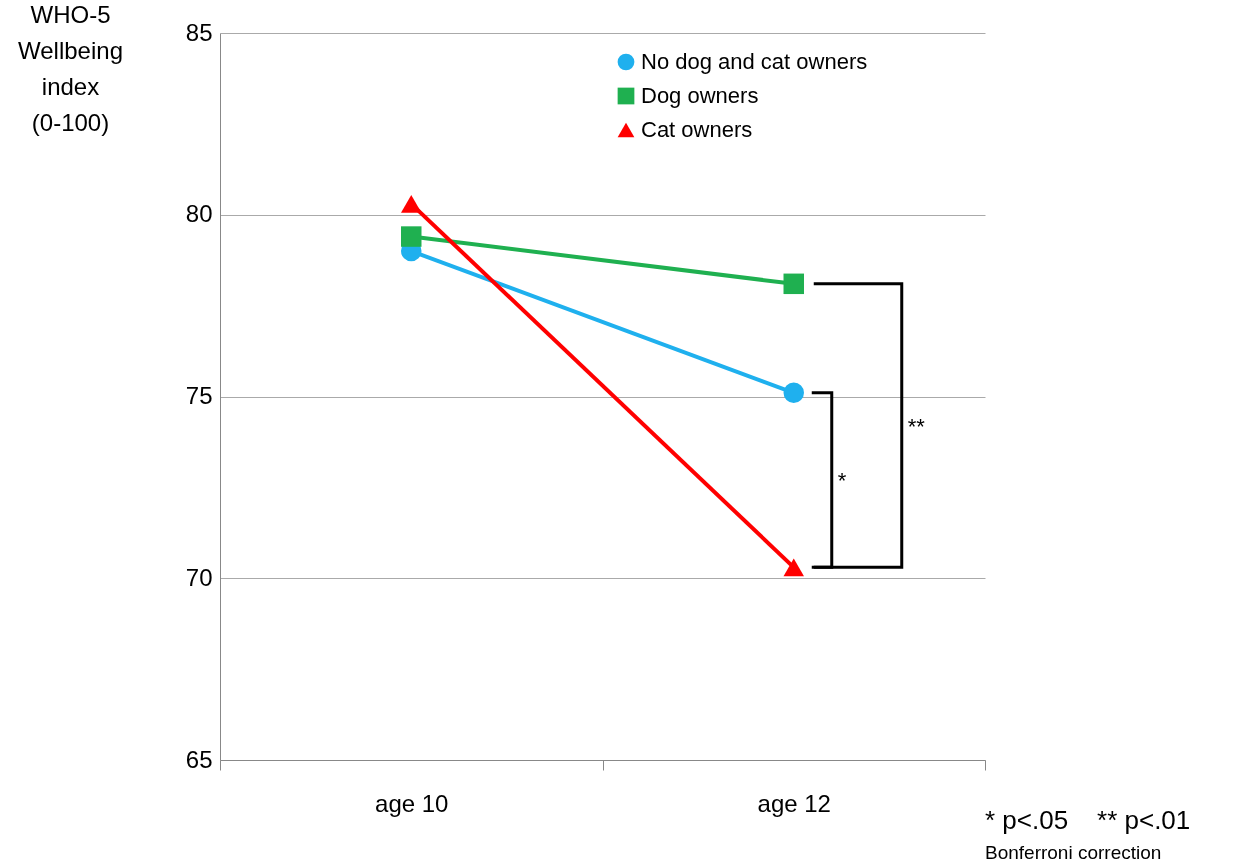 The image size is (1241, 868). I want to click on text: * p<.05 ** p<.01, so click(1088, 820).